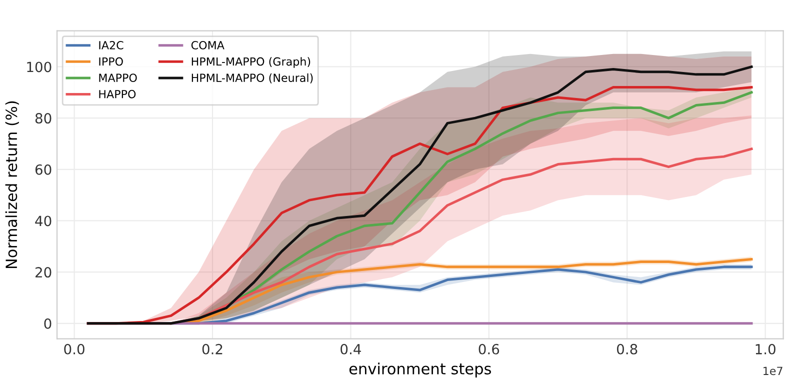 Image resolution: width=792 pixels, height=385 pixels. I want to click on x-tick-label: 0.4, so click(350, 349).